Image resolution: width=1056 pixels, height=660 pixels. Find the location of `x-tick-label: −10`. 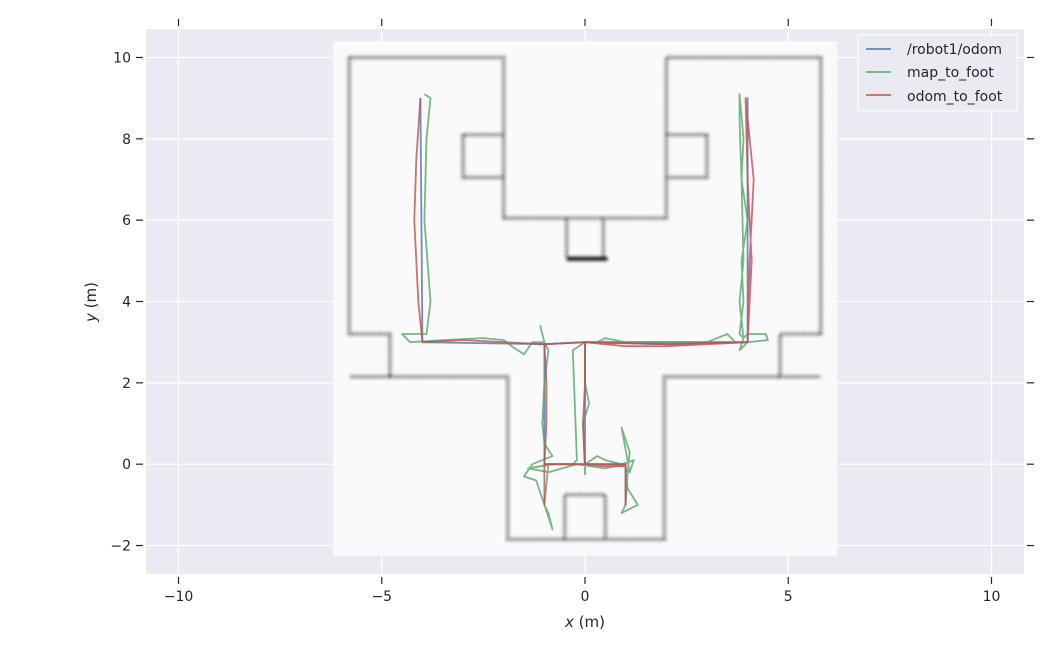

x-tick-label: −10 is located at coordinates (179, 597).